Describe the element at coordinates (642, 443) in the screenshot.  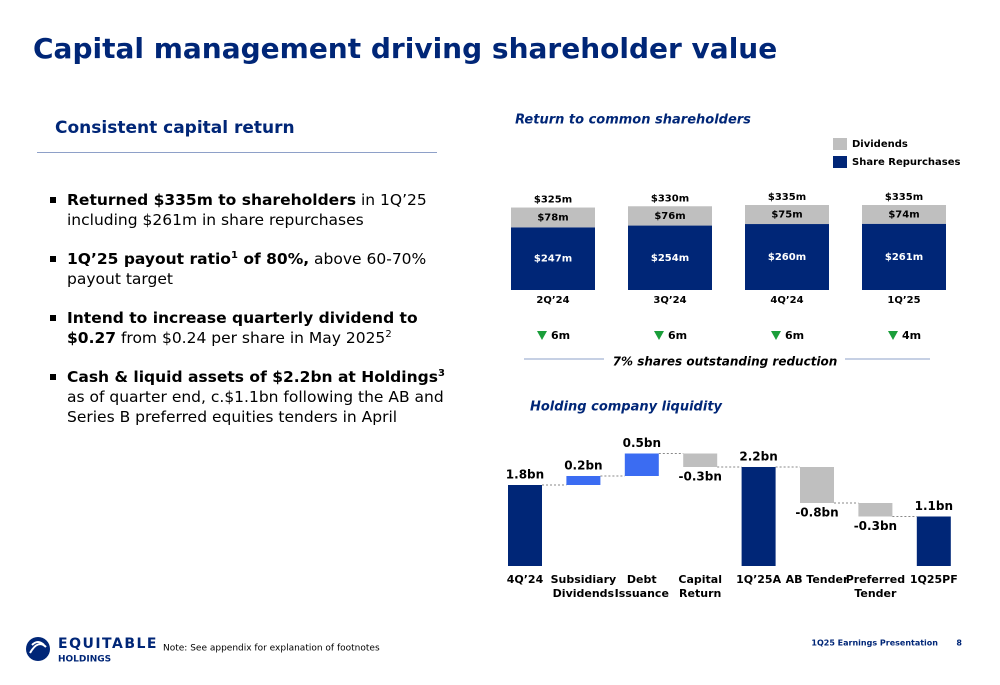
I see `value-label: 0.5bn` at that location.